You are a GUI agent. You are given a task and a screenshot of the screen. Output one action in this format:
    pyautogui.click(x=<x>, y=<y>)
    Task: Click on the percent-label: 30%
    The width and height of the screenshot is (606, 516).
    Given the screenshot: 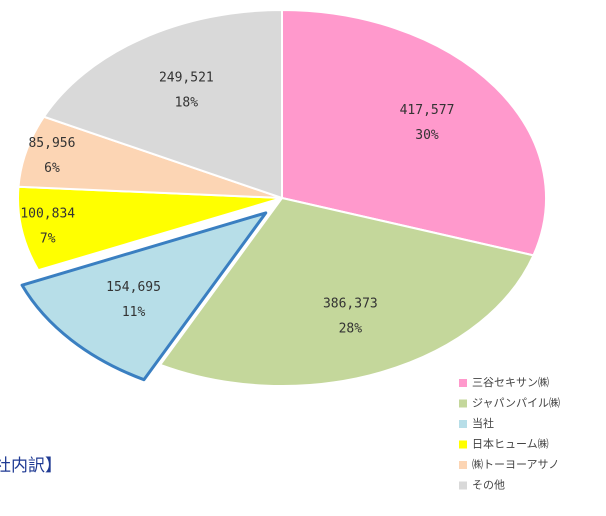 What is the action you would take?
    pyautogui.click(x=427, y=135)
    